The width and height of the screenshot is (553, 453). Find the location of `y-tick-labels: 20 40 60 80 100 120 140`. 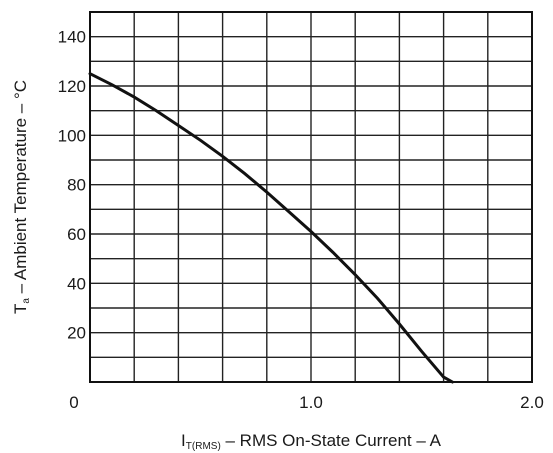

y-tick-labels: 20 40 60 80 100 120 140 is located at coordinates (72, 185).